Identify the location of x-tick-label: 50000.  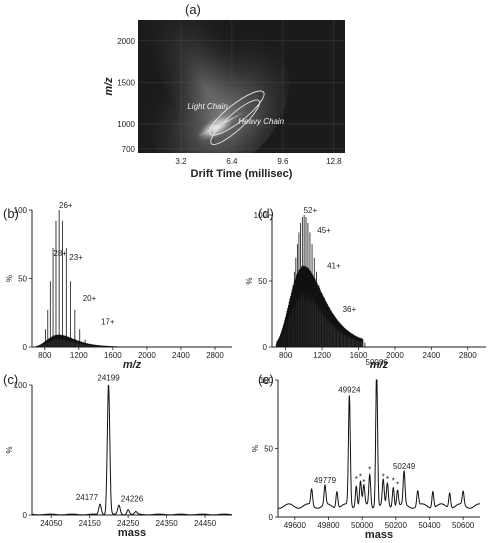
(362, 525).